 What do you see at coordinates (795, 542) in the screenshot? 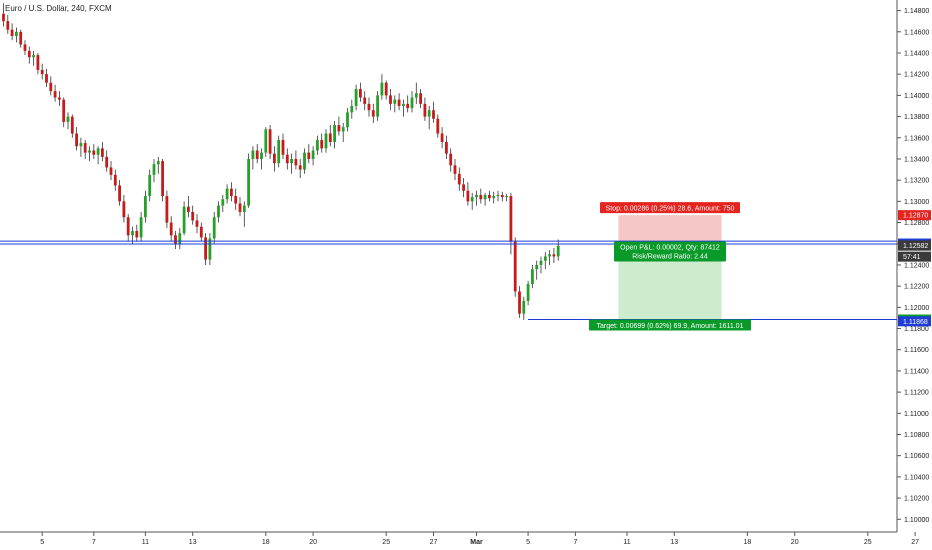
I see `time-tick-label: 20` at bounding box center [795, 542].